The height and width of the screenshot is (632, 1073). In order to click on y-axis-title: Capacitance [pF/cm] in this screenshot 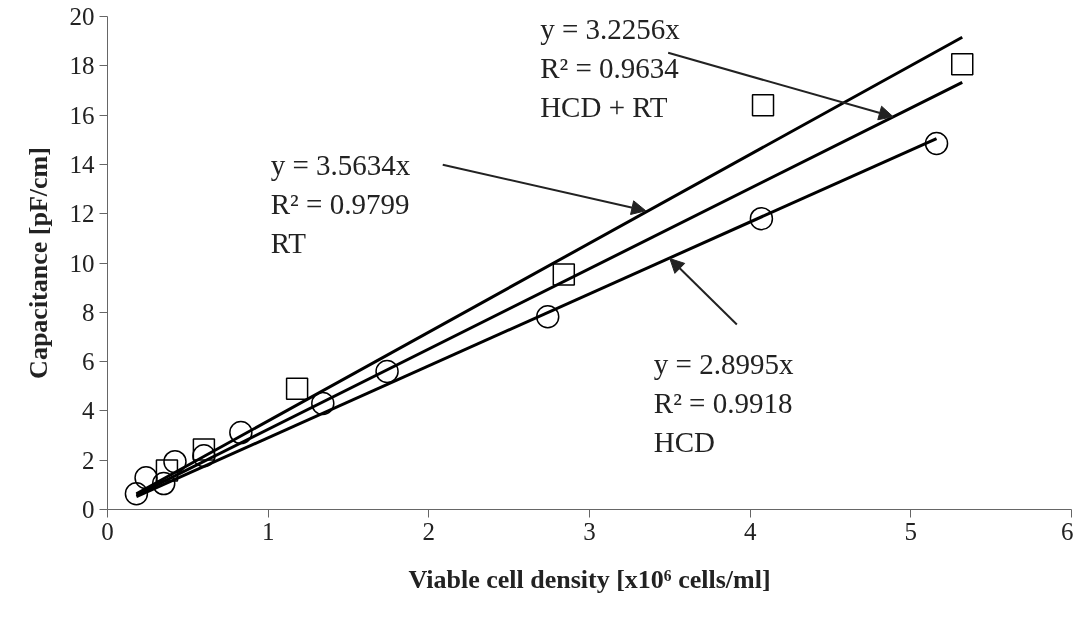, I will do `click(38, 263)`.